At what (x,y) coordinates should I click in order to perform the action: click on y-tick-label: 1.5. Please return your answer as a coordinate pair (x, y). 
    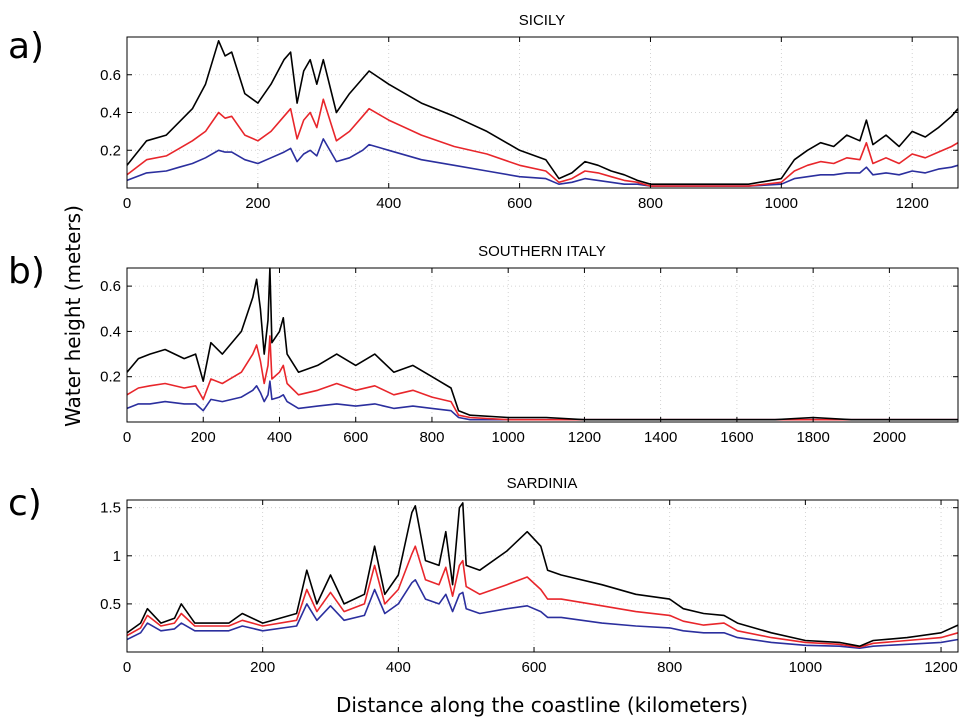
    Looking at the image, I should click on (110, 508).